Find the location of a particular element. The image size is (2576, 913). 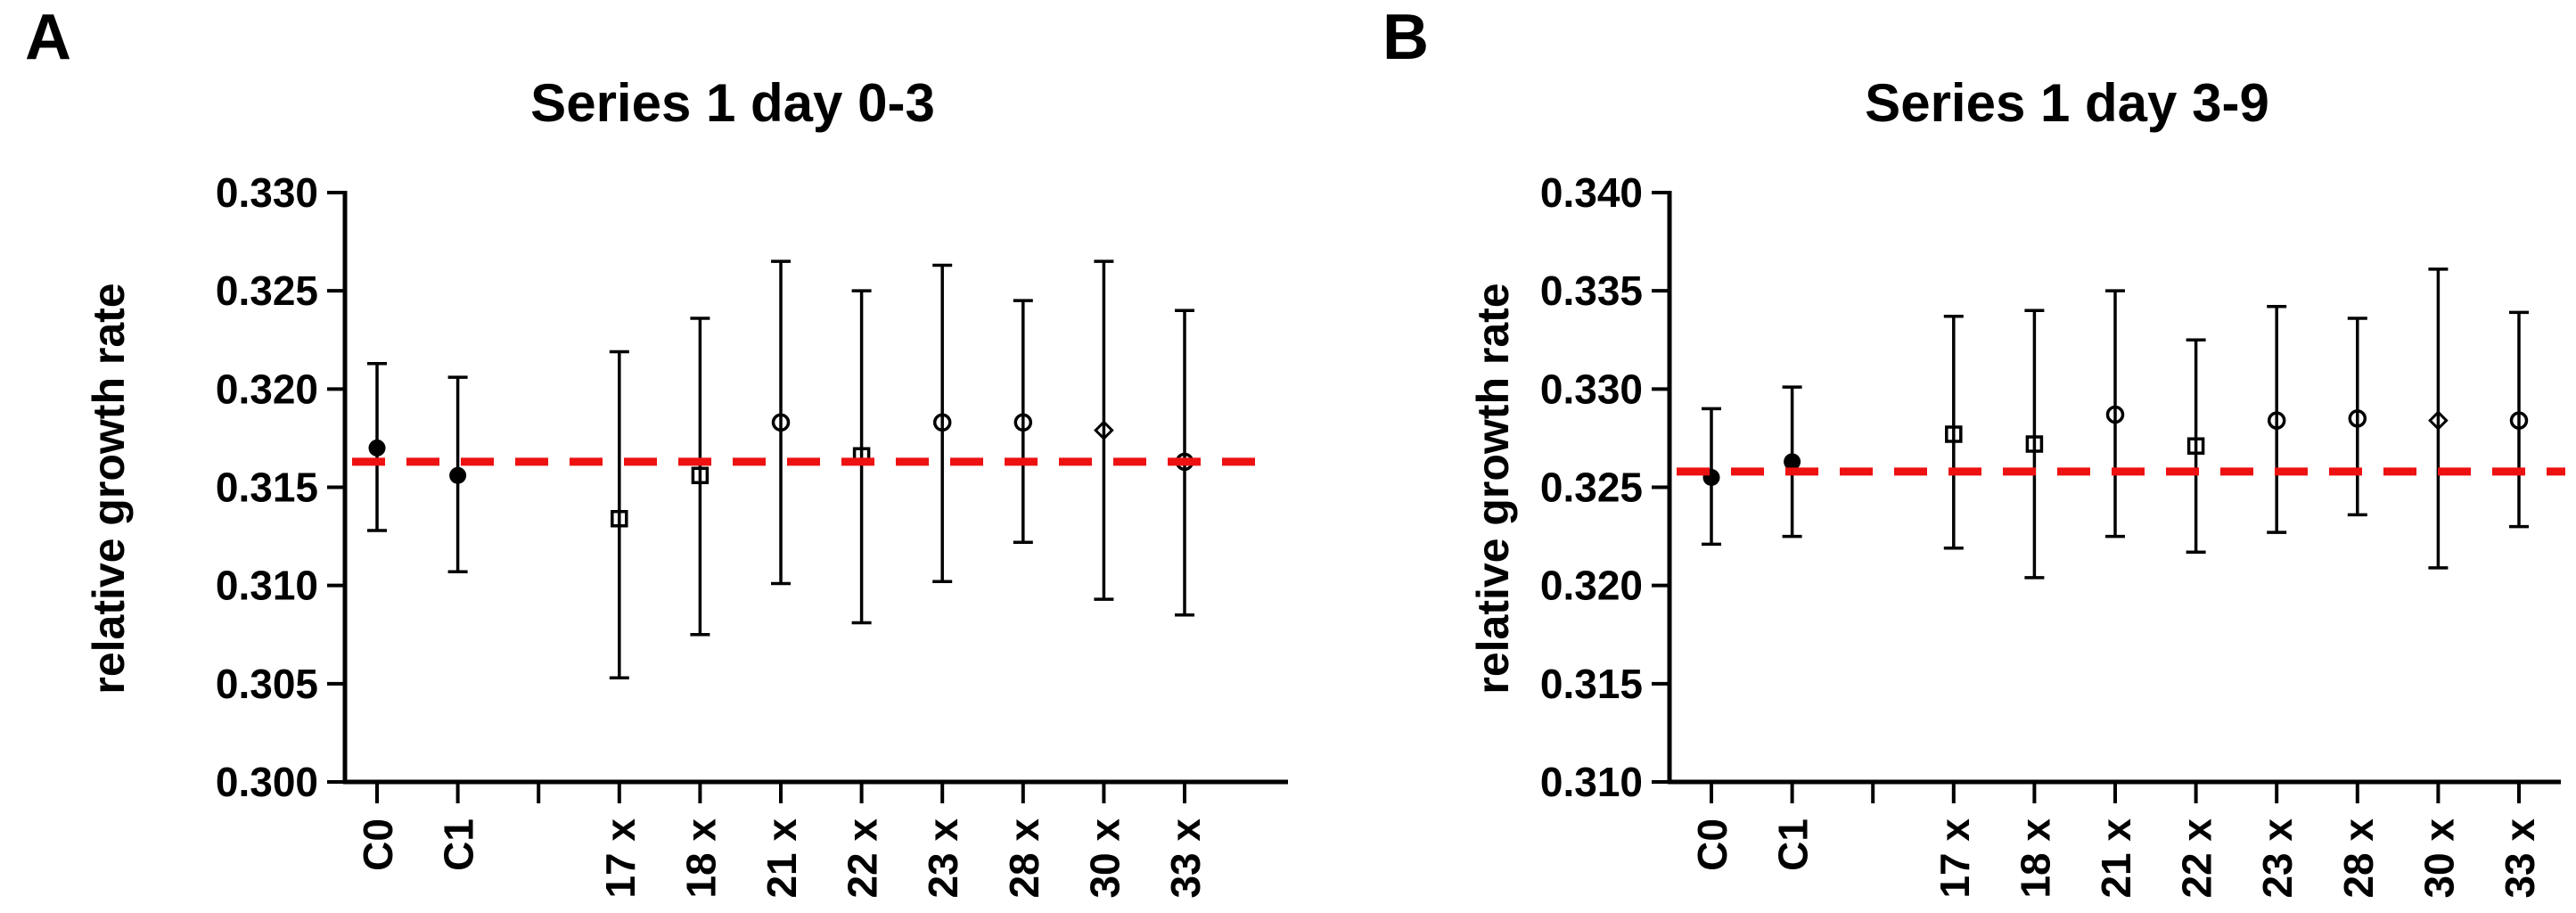

y-tick-label: 0.335 is located at coordinates (1592, 290).